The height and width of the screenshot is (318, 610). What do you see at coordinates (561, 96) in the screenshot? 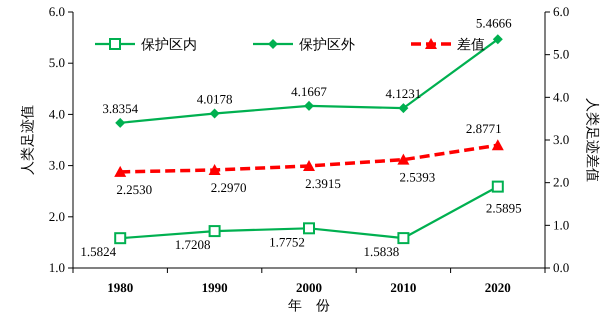
I see `y2-tick-label: 4.0` at bounding box center [561, 96].